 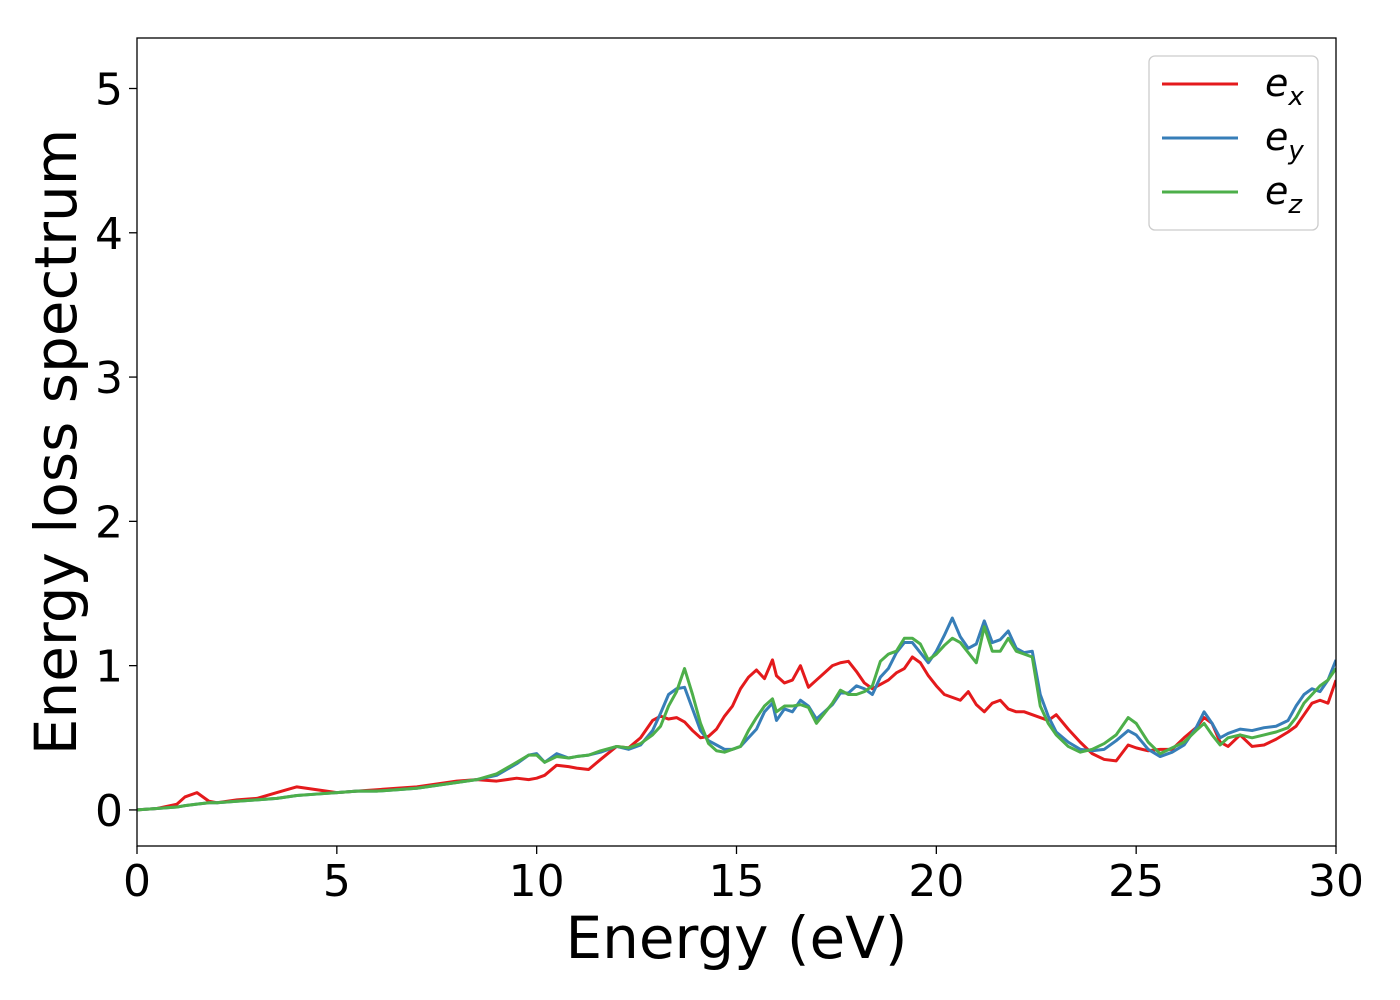 What do you see at coordinates (936, 881) in the screenshot?
I see `x-tick-label: 20` at bounding box center [936, 881].